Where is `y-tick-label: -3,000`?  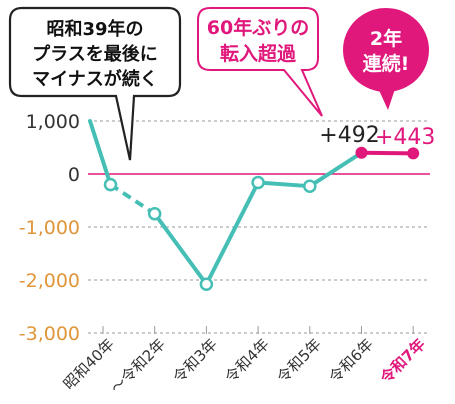 y-tick-label: -3,000 is located at coordinates (49, 334).